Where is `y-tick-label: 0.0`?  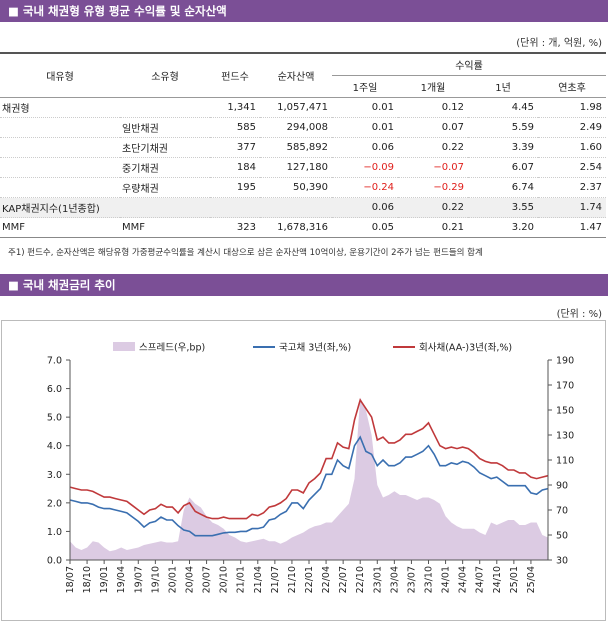
y-tick-label: 0.0 is located at coordinates (54, 561).